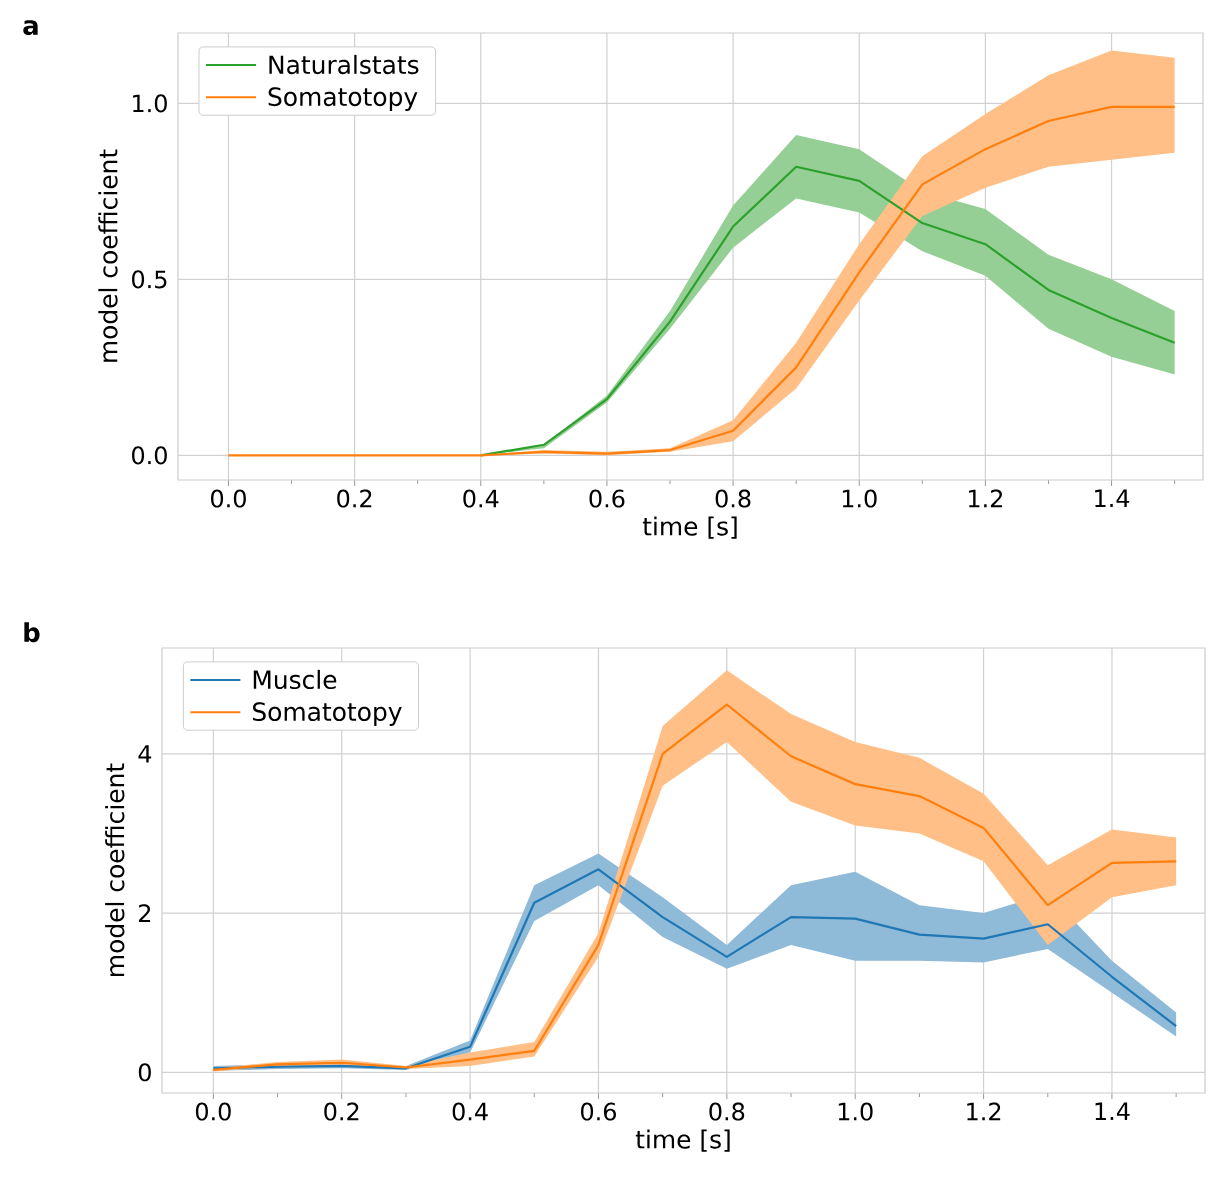 This screenshot has height=1179, width=1218. What do you see at coordinates (344, 64) in the screenshot?
I see `legend-label: Naturalstats` at bounding box center [344, 64].